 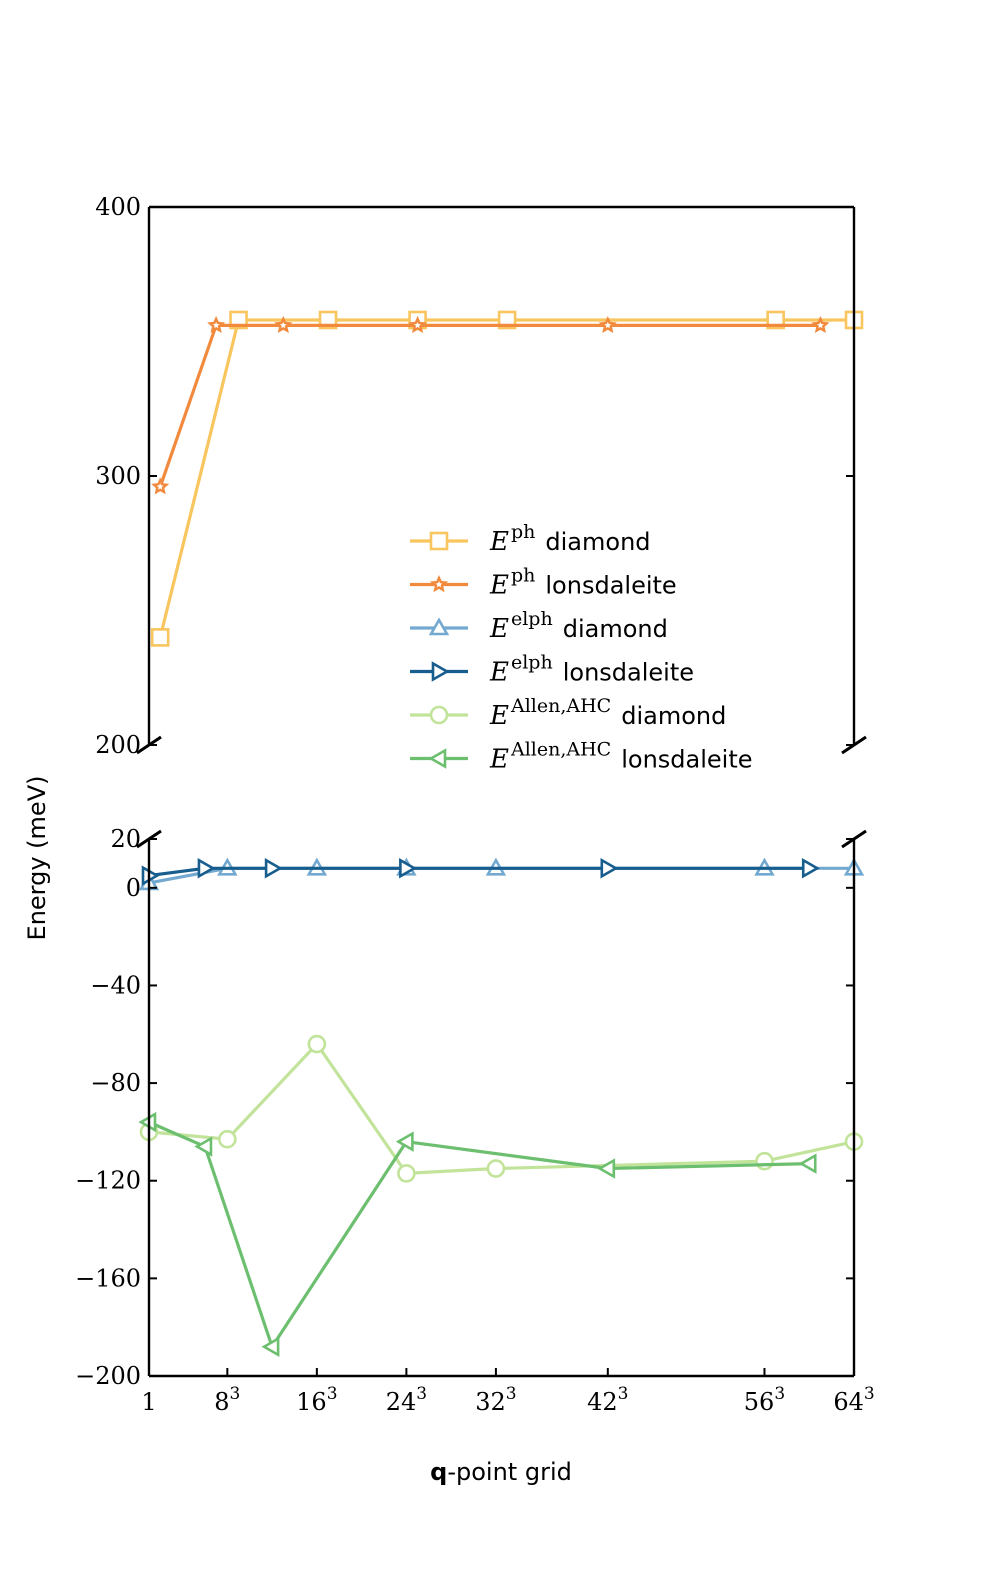 What do you see at coordinates (133, 888) in the screenshot?
I see `y-tick-label: 0` at bounding box center [133, 888].